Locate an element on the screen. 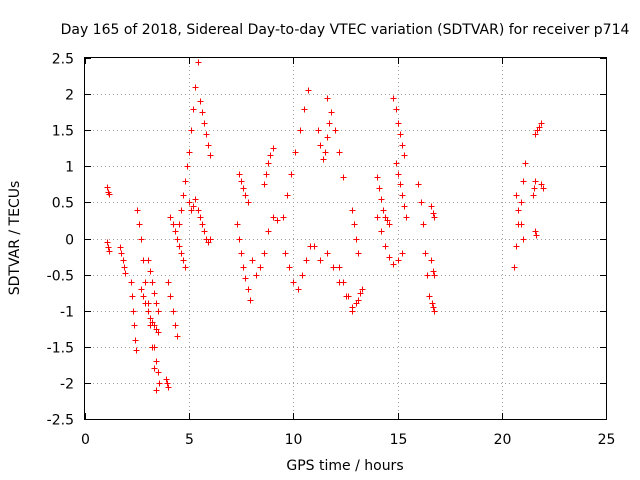  y-tick-label: -0.5 is located at coordinates (60, 277).